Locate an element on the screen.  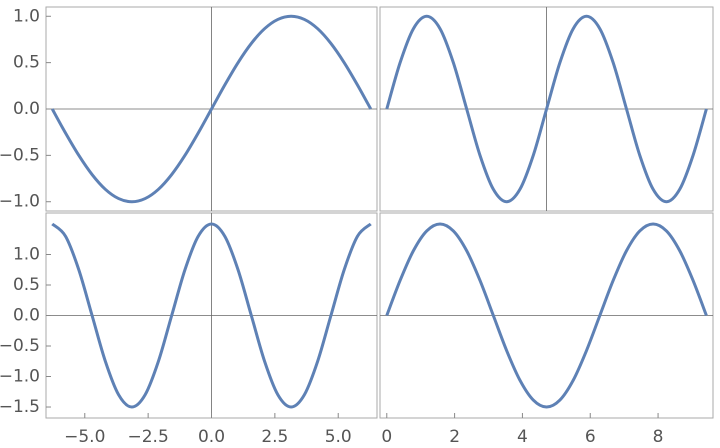
x-tick-label: −2.5 is located at coordinates (147, 437).